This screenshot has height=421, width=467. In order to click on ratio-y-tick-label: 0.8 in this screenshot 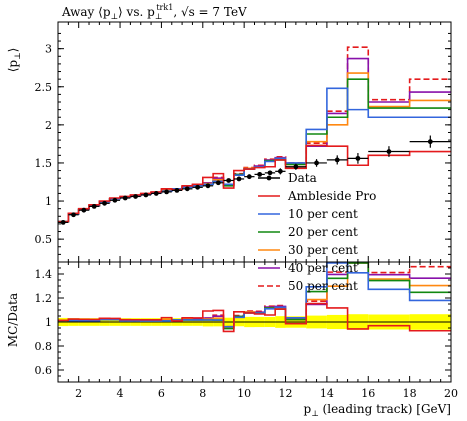, I will do `click(44, 346)`.